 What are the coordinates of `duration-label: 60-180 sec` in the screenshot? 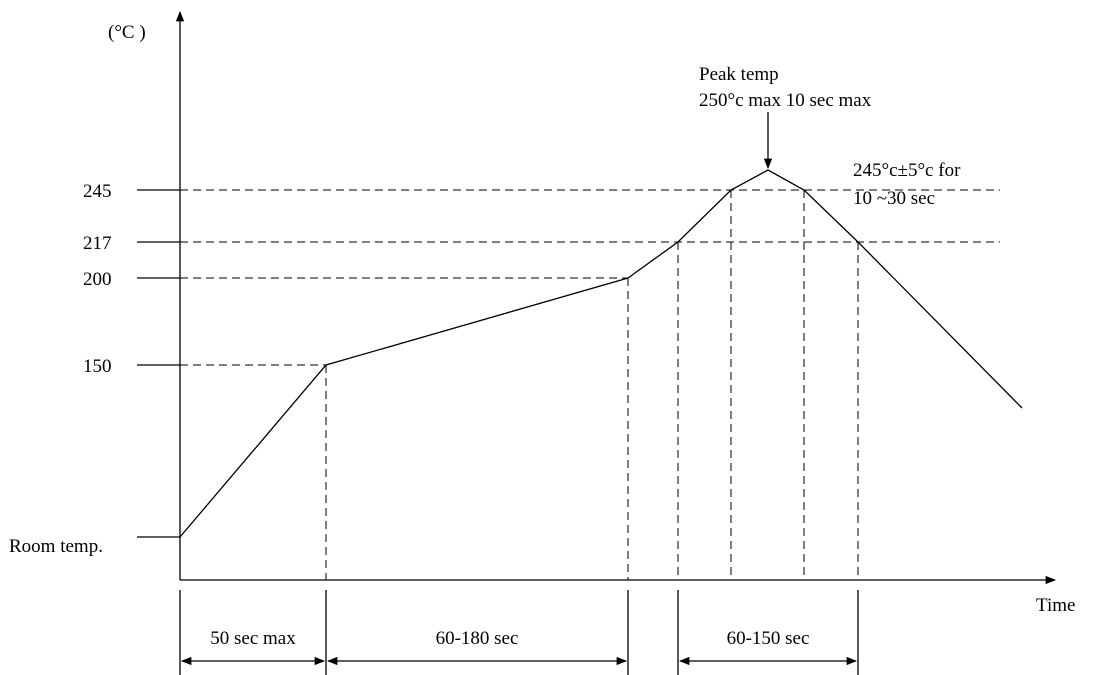 It's located at (477, 638).